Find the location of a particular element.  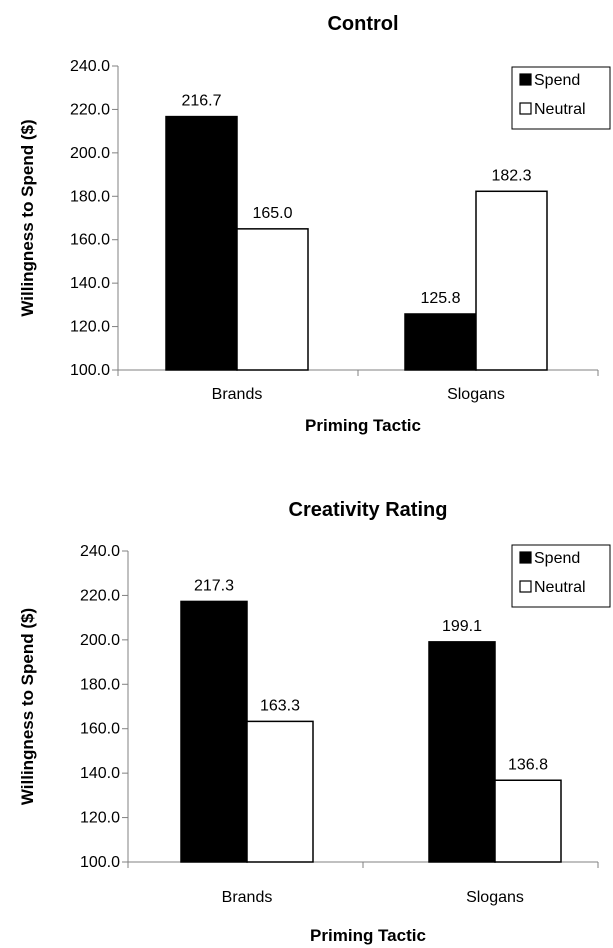

data-label: 217.3 is located at coordinates (214, 585).